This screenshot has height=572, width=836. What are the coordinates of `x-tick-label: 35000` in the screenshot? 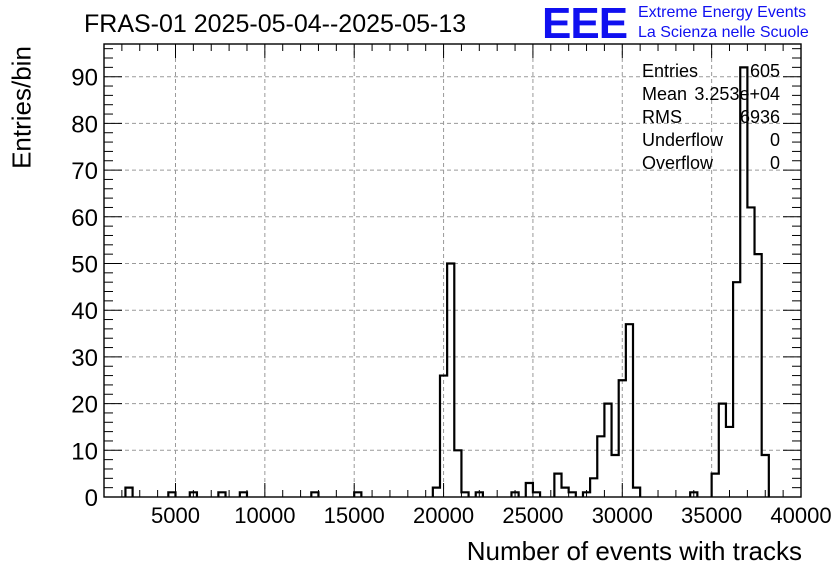 It's located at (711, 515).